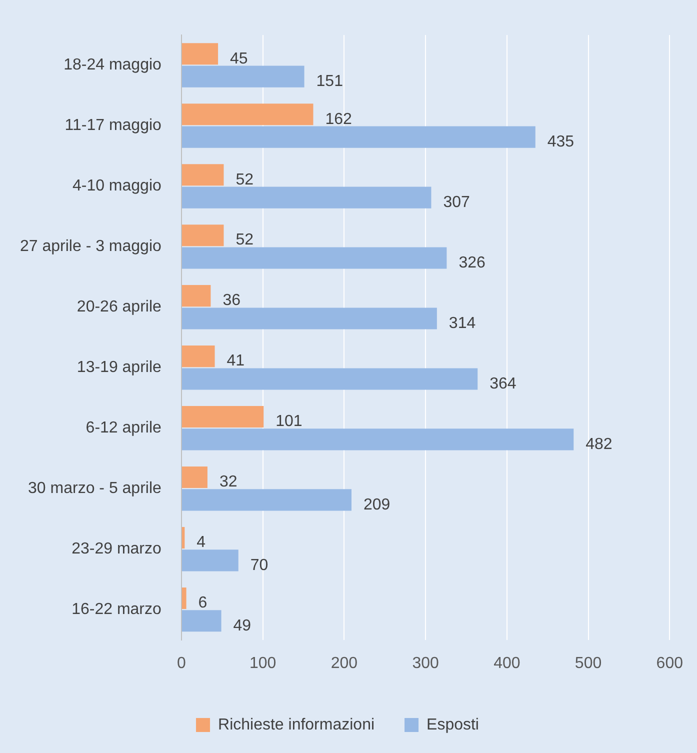  I want to click on x-tick-label: 200, so click(344, 663).